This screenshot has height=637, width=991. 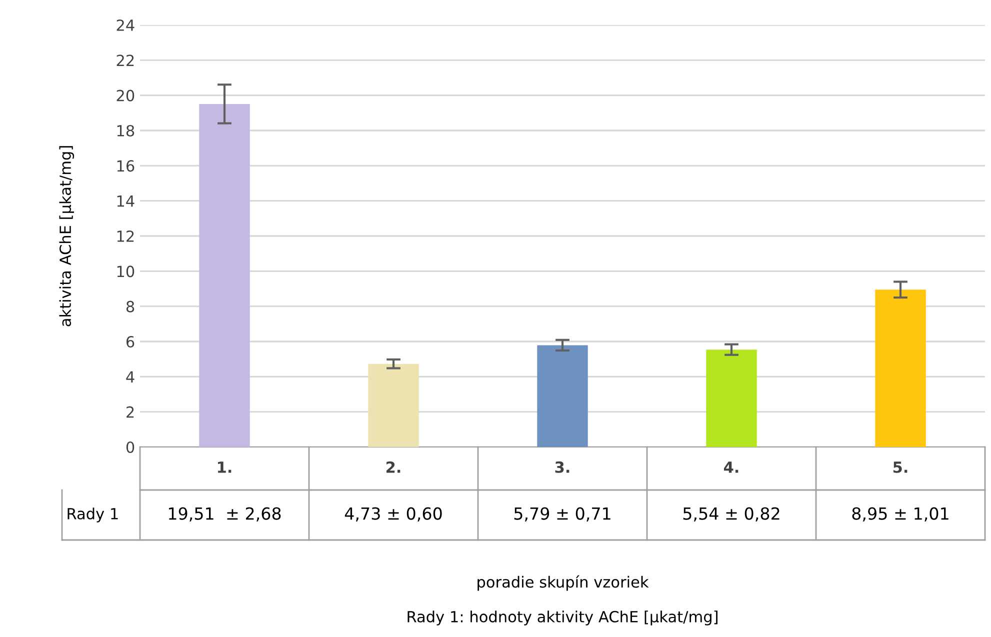 What do you see at coordinates (731, 514) in the screenshot?
I see `data-label: 5,54 ± 0,82` at bounding box center [731, 514].